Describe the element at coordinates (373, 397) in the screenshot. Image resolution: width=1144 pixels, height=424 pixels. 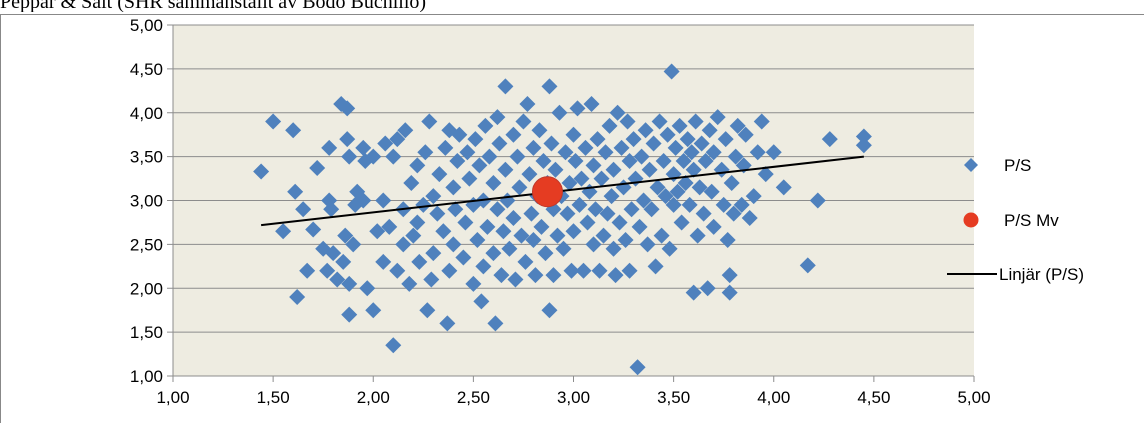
I see `x-tick-label: 2,00` at that location.